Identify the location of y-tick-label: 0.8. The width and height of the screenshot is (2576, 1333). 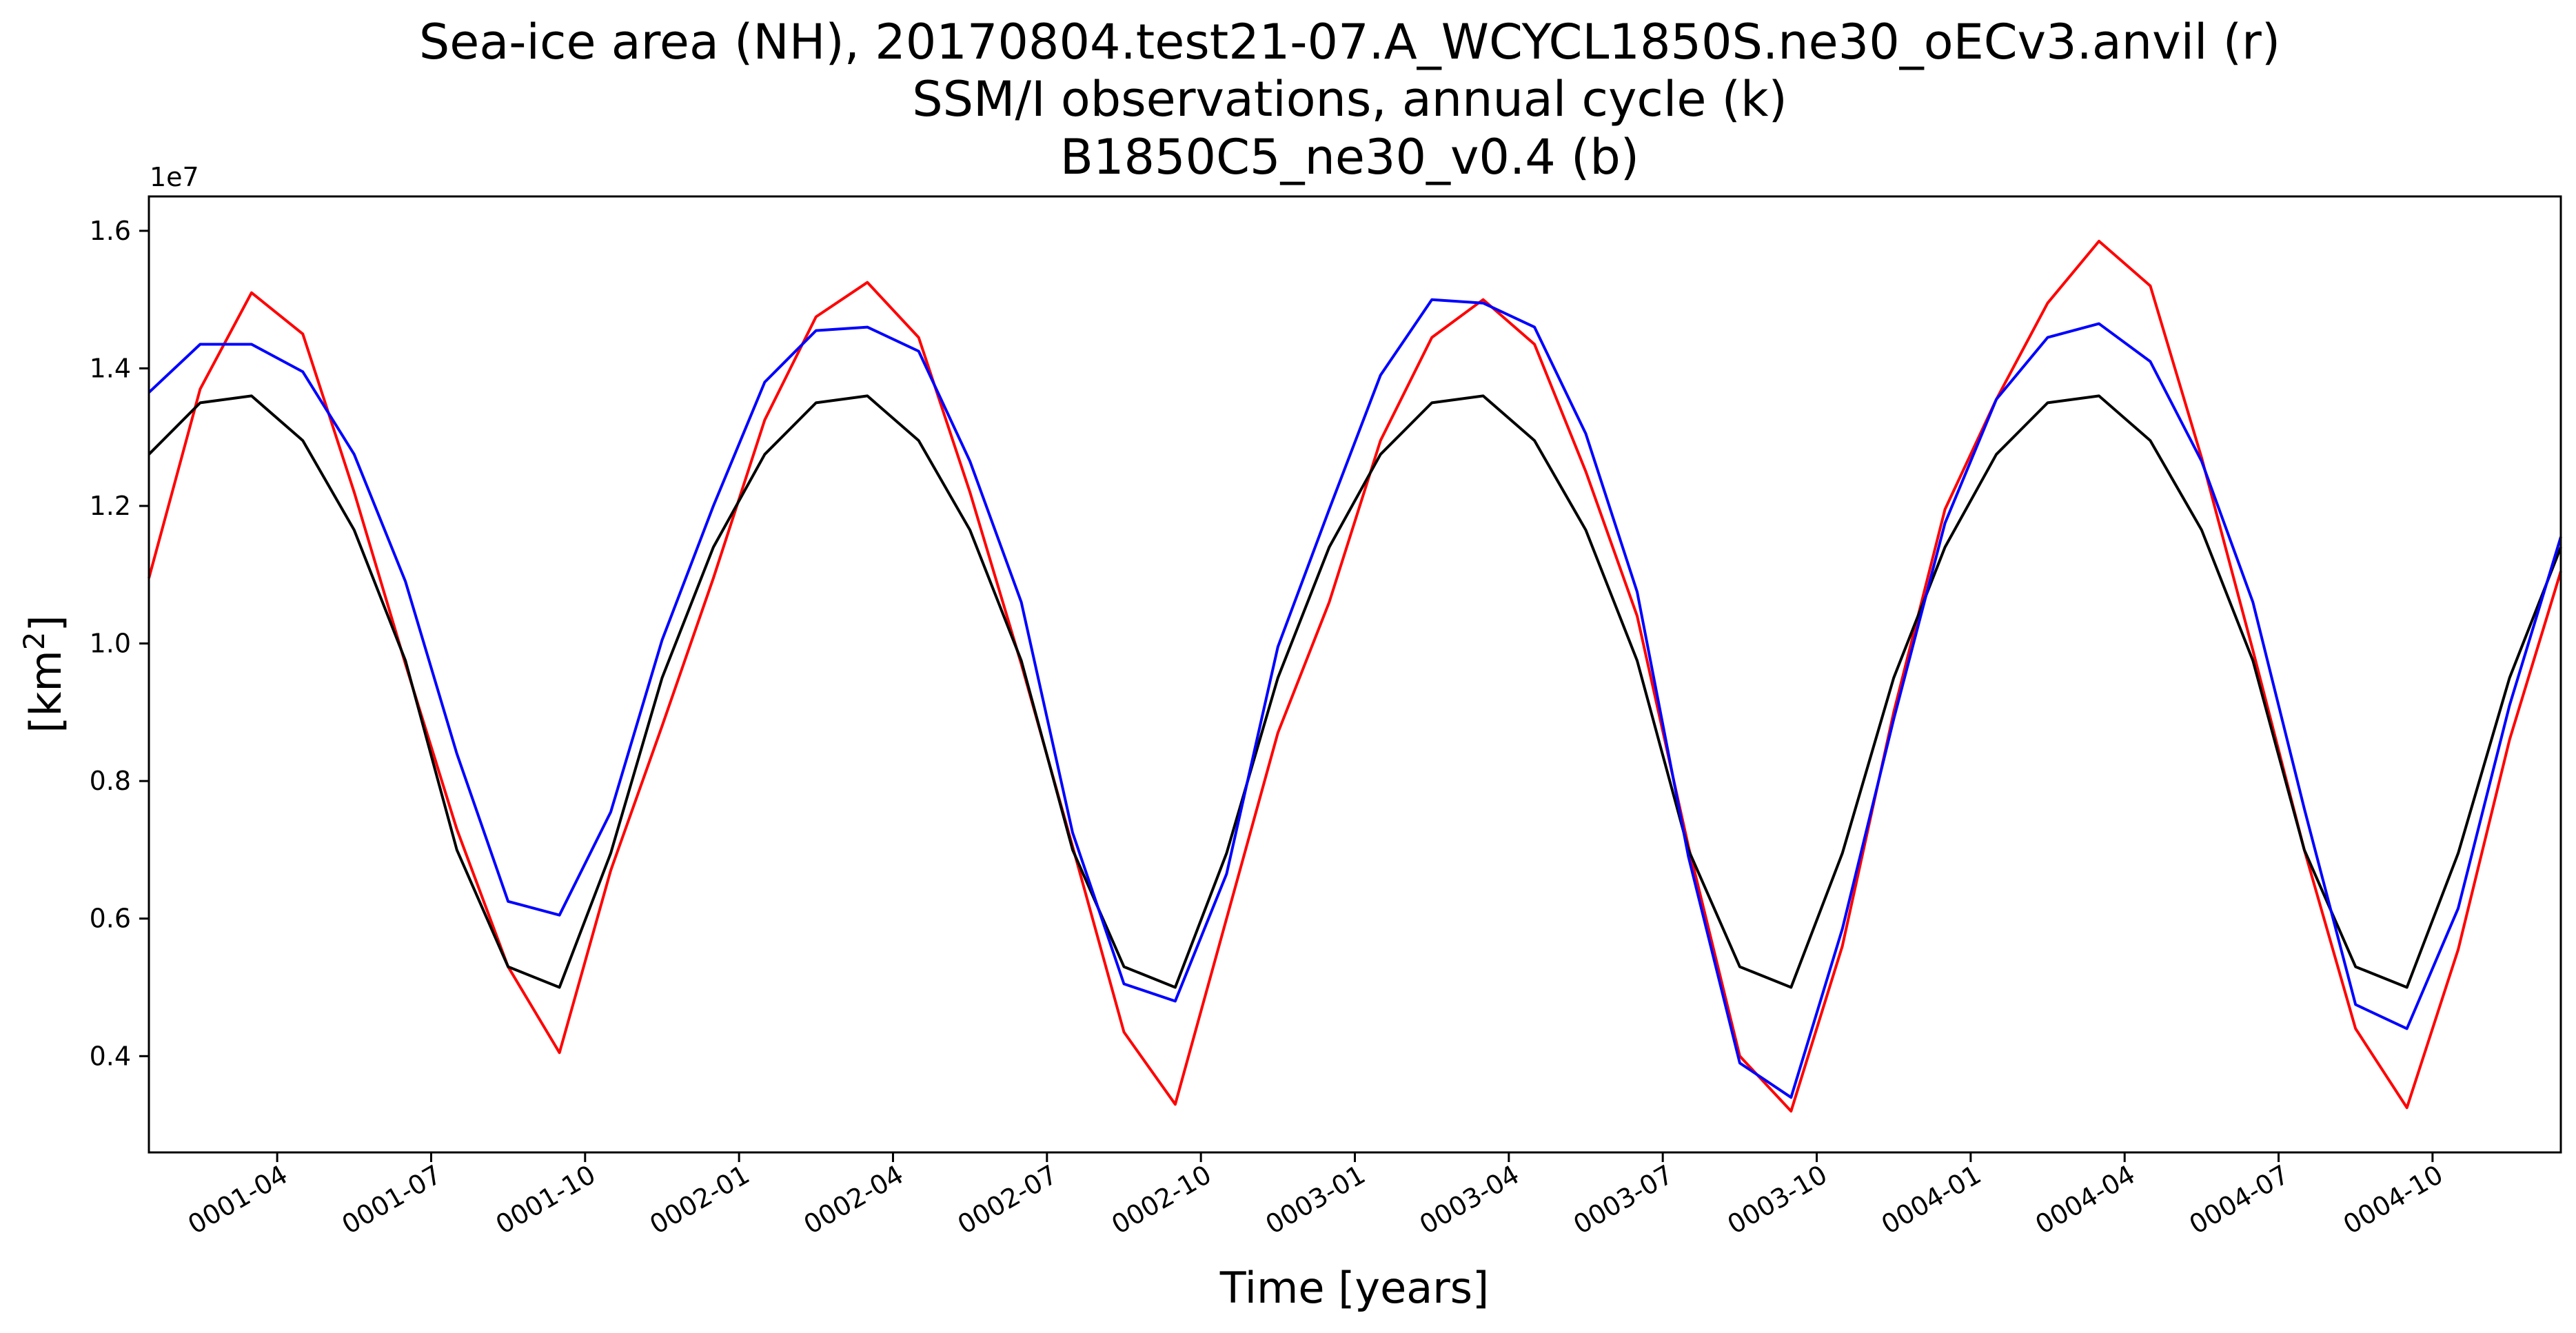
(110, 781).